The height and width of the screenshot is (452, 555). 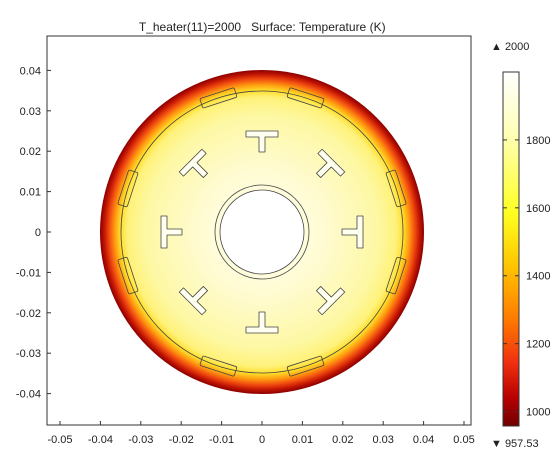 What do you see at coordinates (302, 440) in the screenshot?
I see `x-tick-label: 0.01` at bounding box center [302, 440].